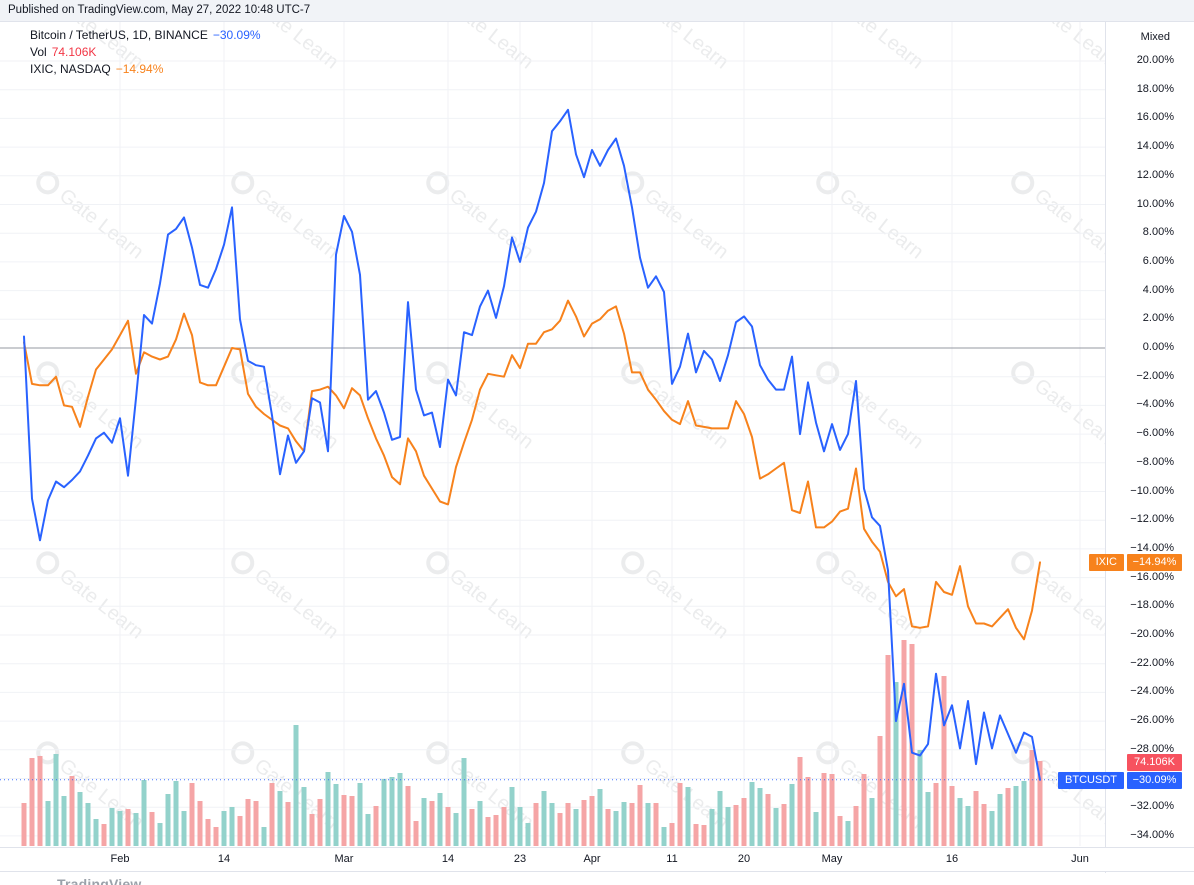 The height and width of the screenshot is (885, 1194). I want to click on price-axis-tick: −16.00%, so click(1152, 576).